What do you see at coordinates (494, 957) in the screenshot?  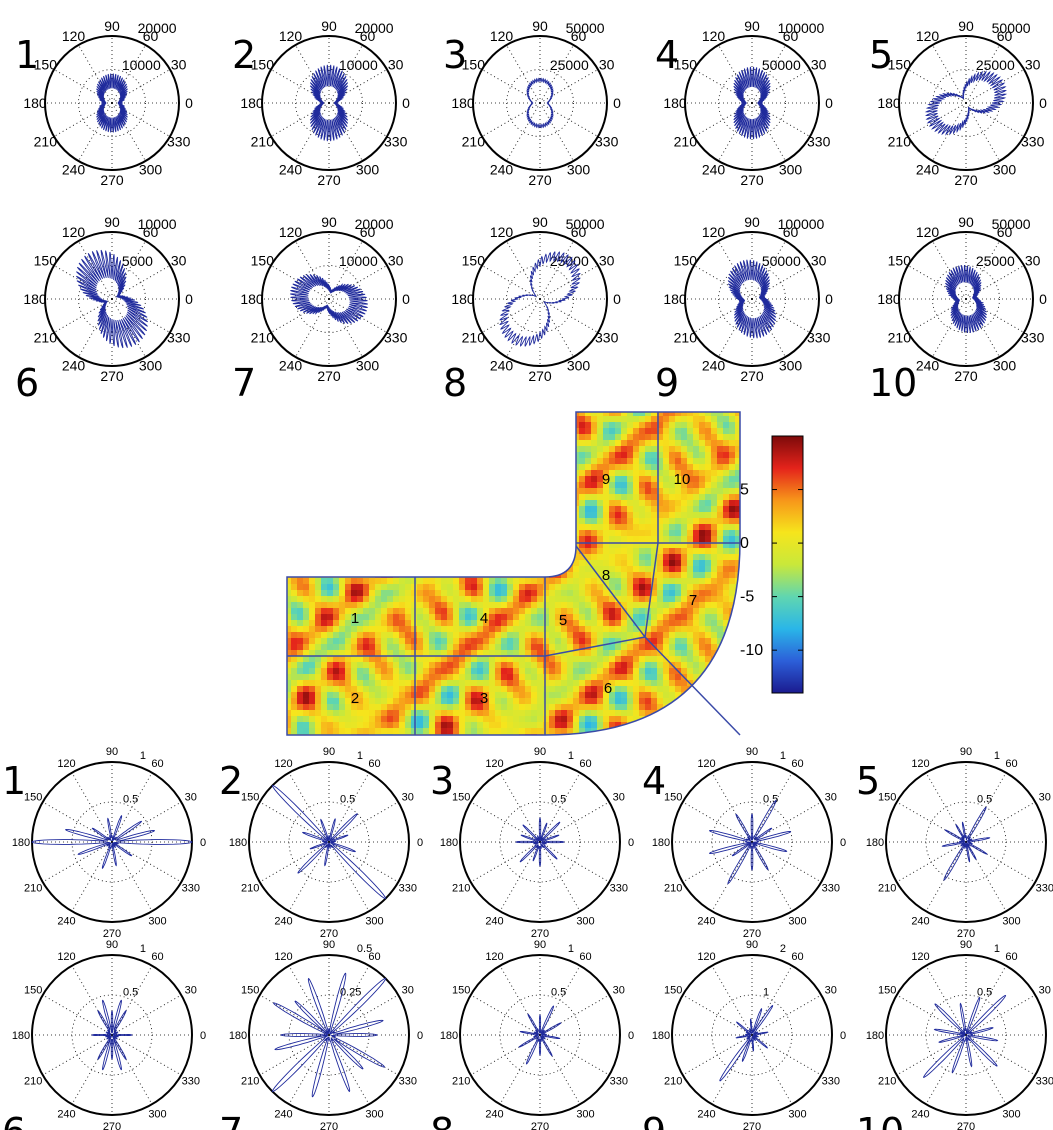 I see `angle-label-120: 120` at bounding box center [494, 957].